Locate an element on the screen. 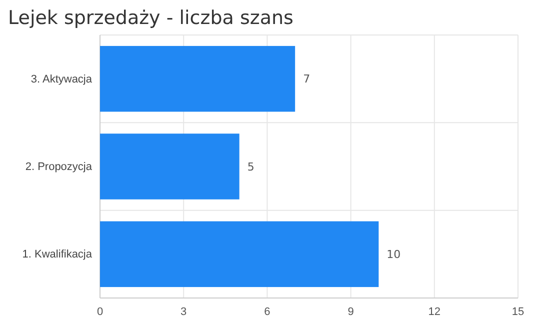 Image resolution: width=539 pixels, height=336 pixels. y-tick-label: 3. Aktywacja is located at coordinates (61, 79).